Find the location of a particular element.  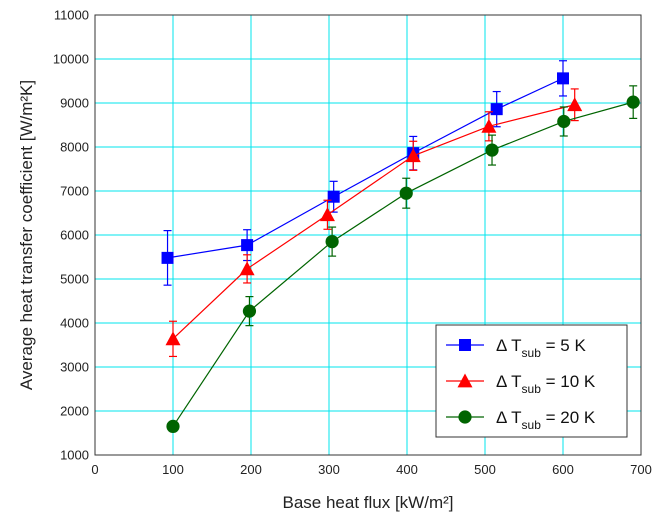

y-tick-label: 1000 is located at coordinates (74, 455).